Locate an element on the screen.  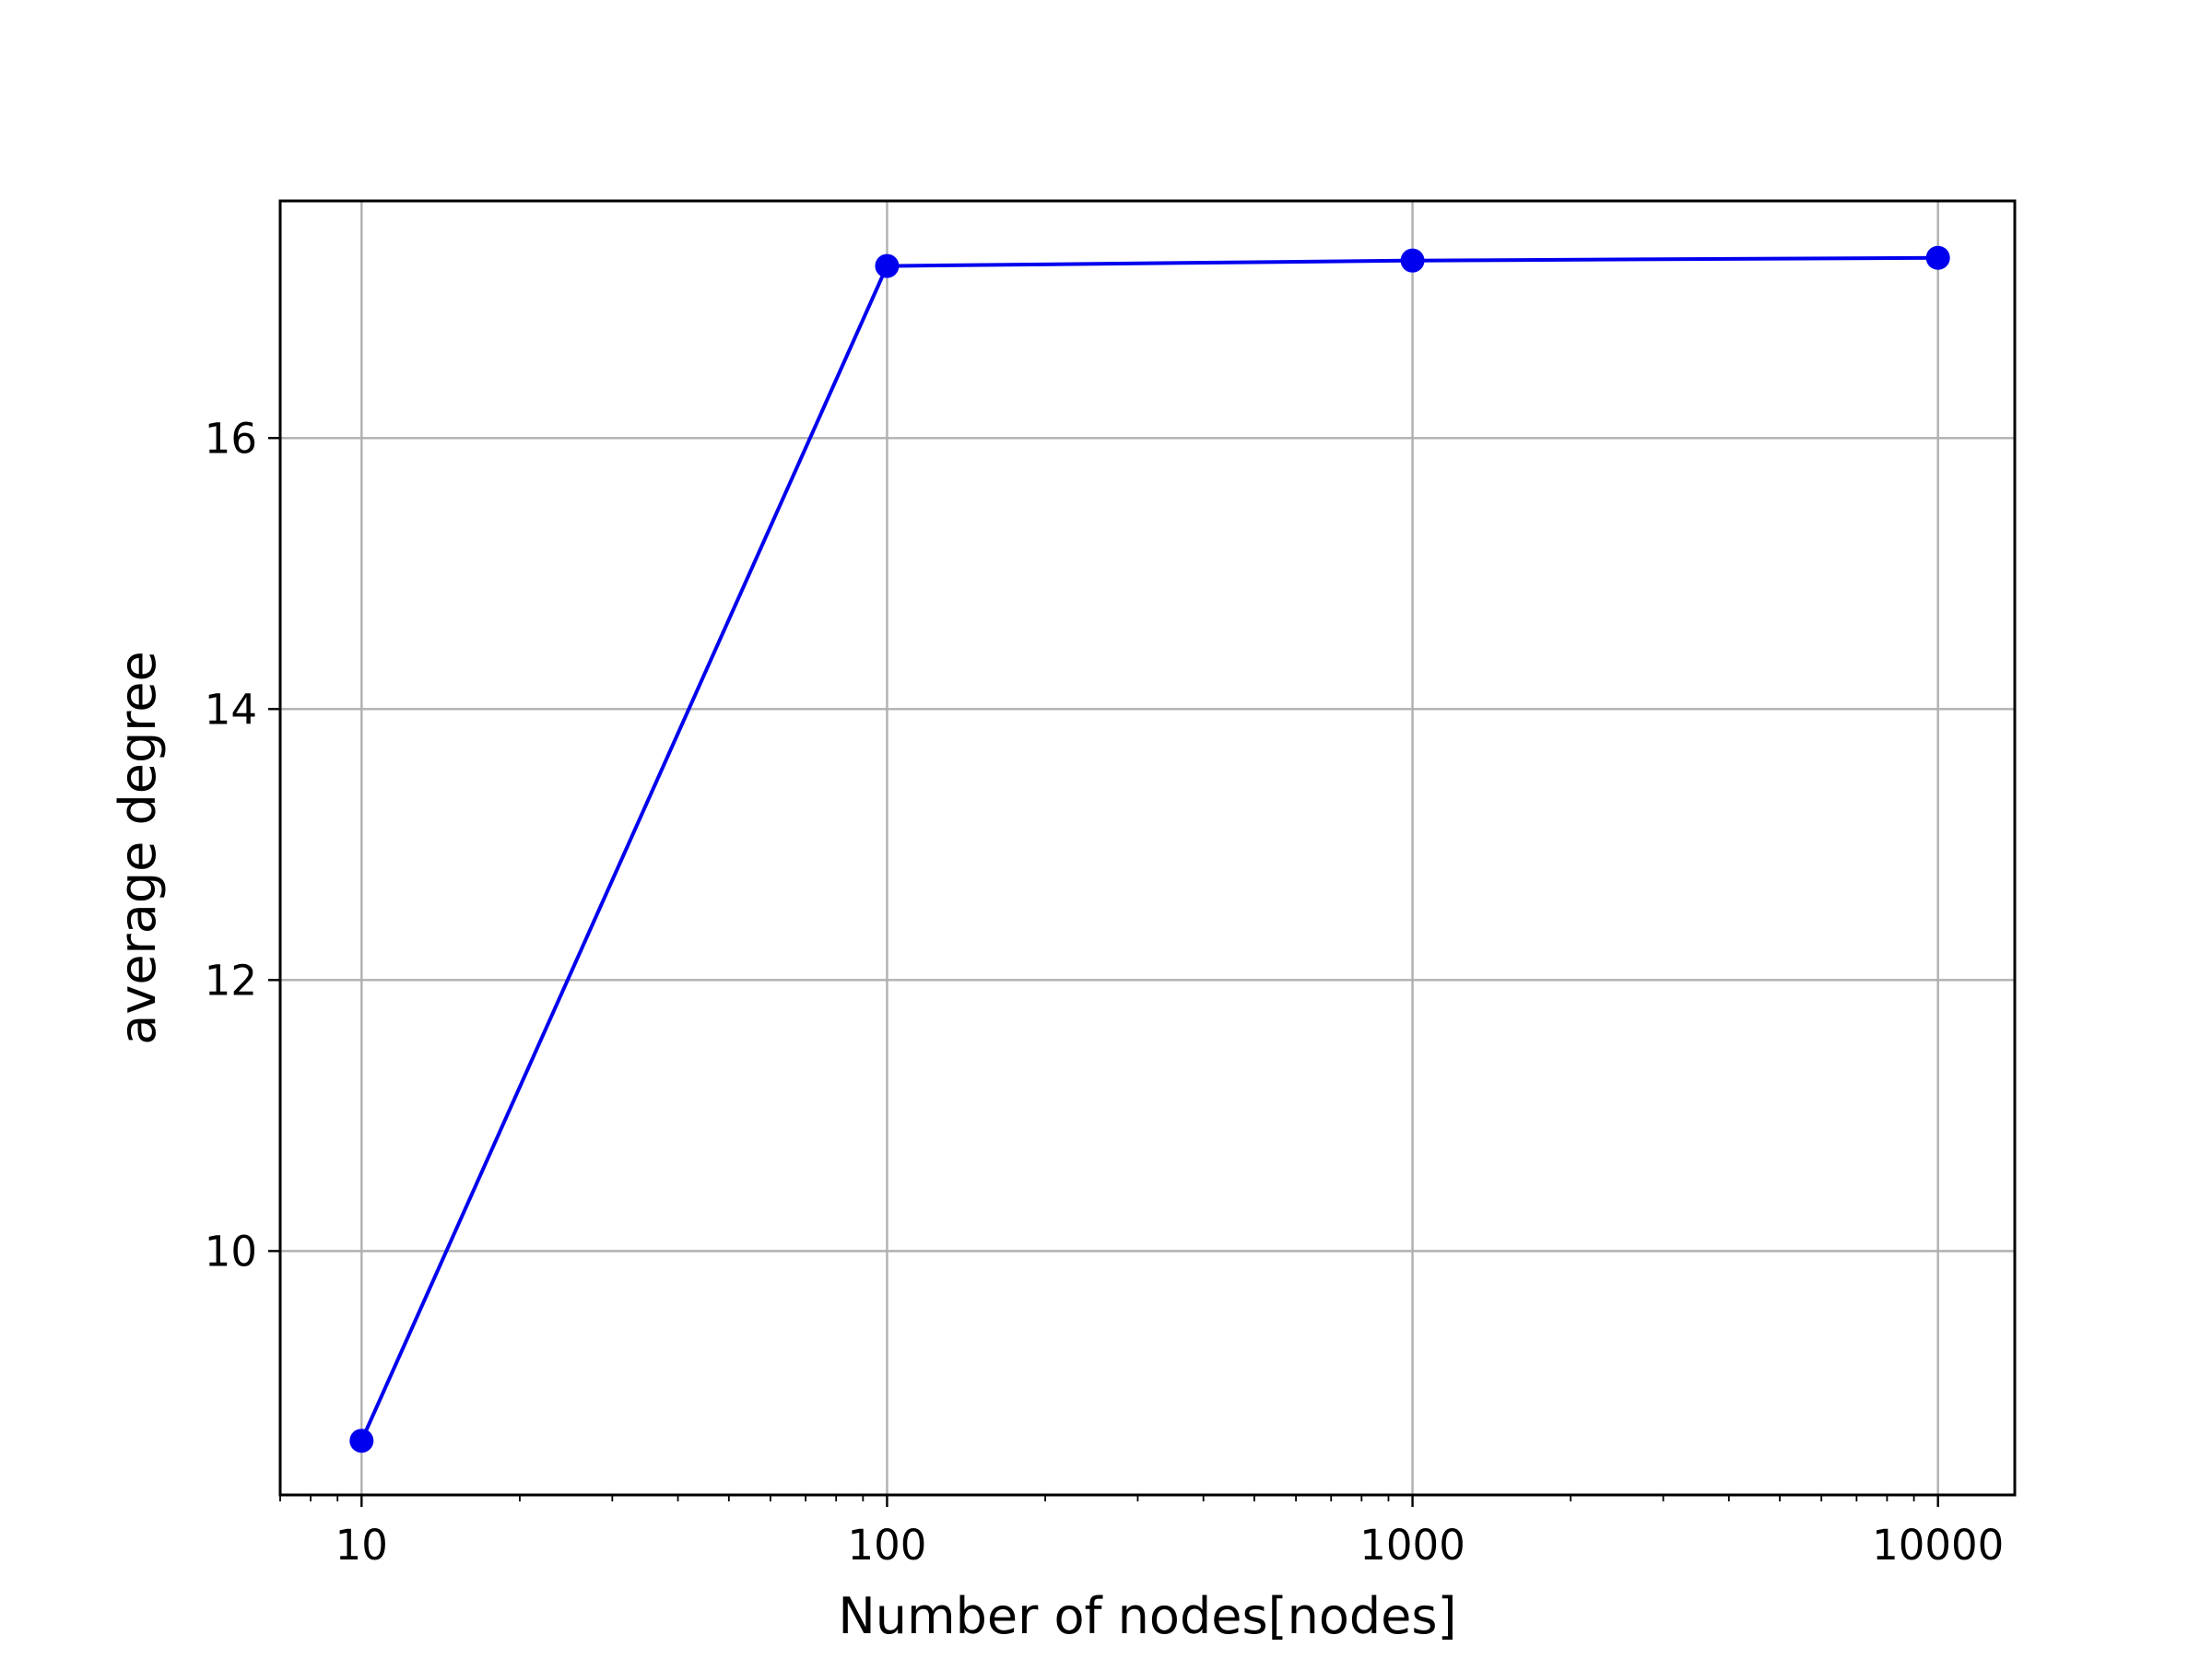
y-axis-title: average degree is located at coordinates (138, 847).